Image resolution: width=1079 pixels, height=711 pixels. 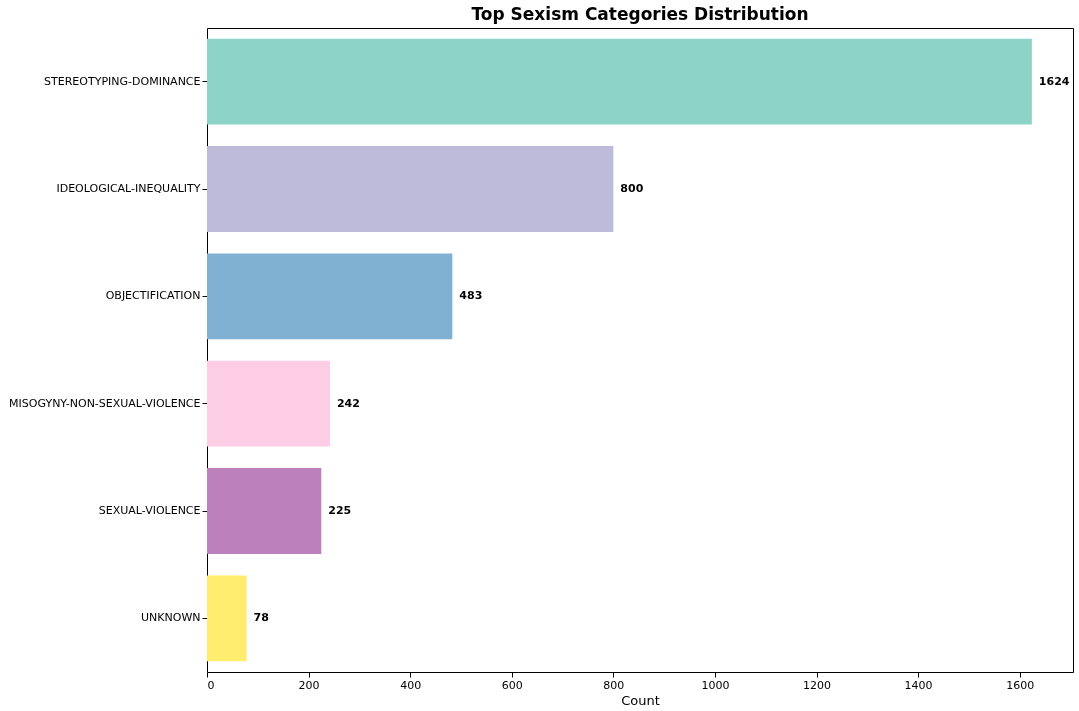 What do you see at coordinates (817, 685) in the screenshot?
I see `x-tick-label: 1200` at bounding box center [817, 685].